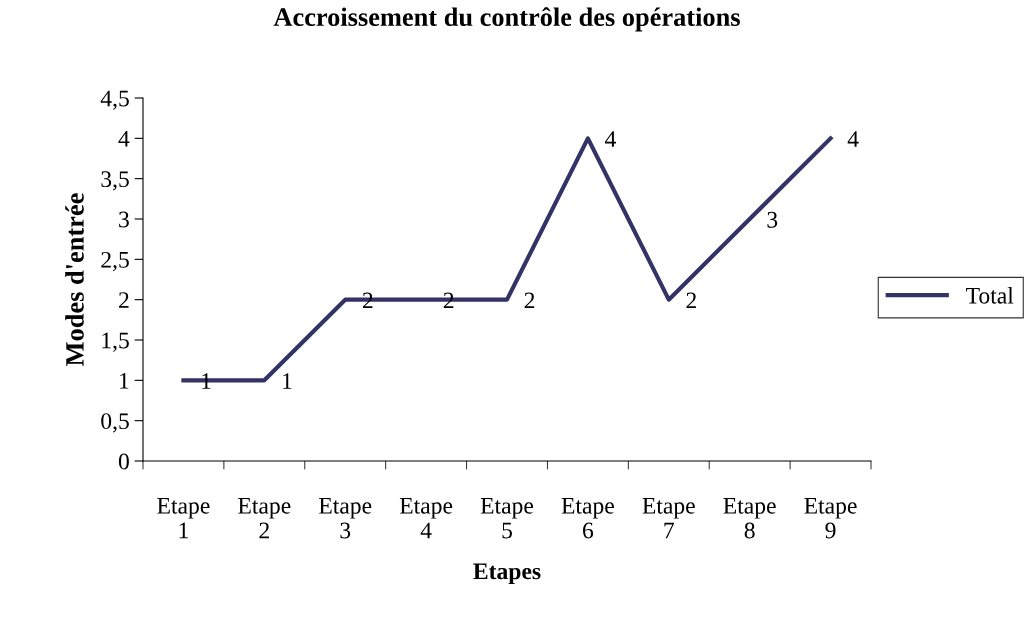  Describe the element at coordinates (124, 380) in the screenshot. I see `y-tick-label: 1` at that location.